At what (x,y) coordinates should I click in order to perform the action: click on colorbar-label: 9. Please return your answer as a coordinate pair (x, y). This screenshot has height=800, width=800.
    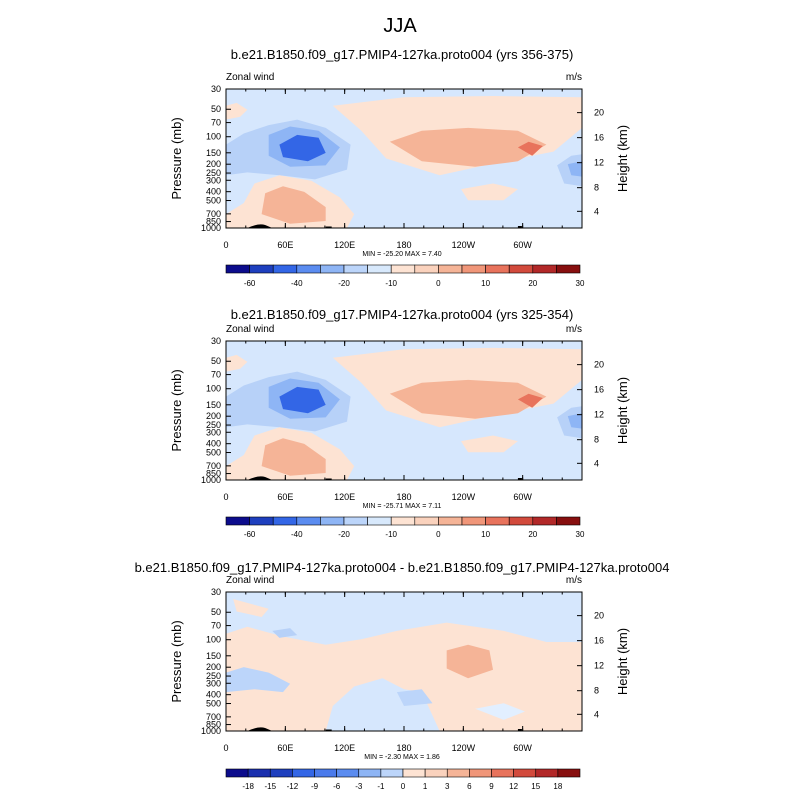
    Looking at the image, I should click on (491, 786).